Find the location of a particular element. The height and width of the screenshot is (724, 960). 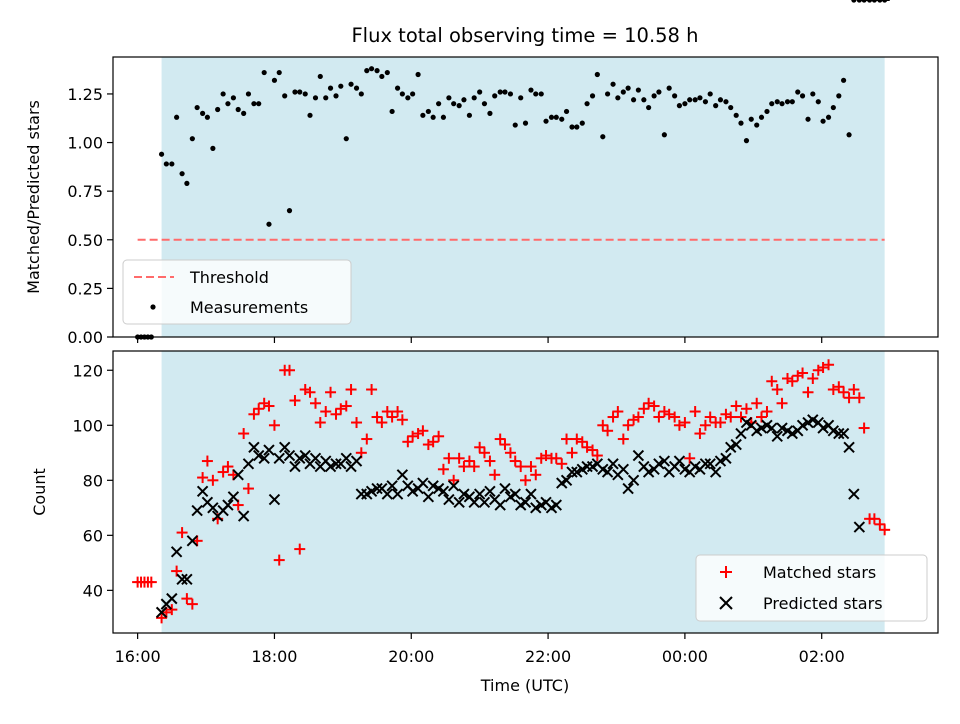

top-y-tick-label: 1.25 is located at coordinates (85, 94).